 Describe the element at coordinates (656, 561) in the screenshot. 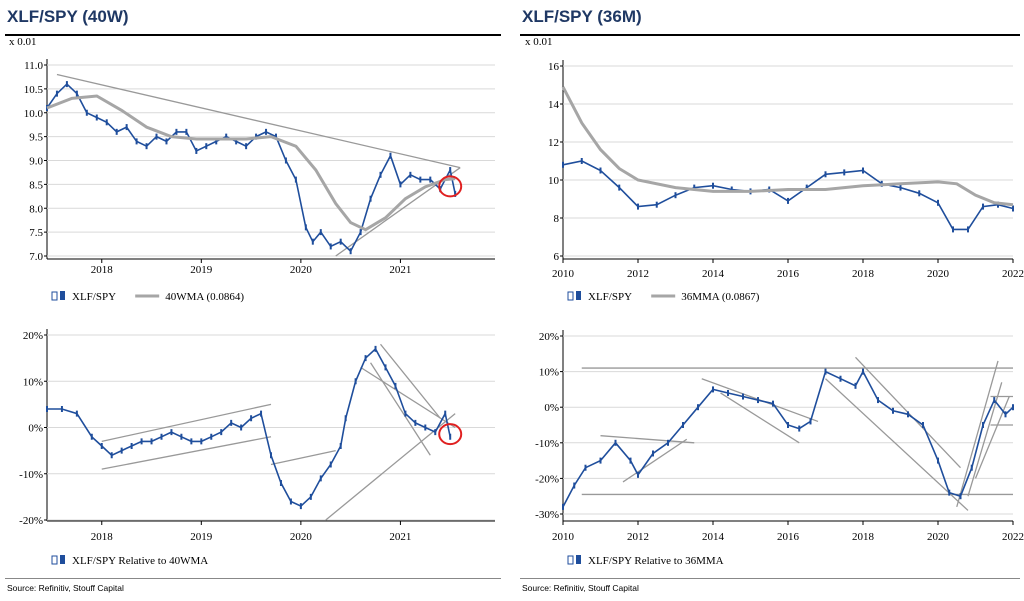

I see `legend-label: XLF/SPY Relative to 36MMA` at that location.